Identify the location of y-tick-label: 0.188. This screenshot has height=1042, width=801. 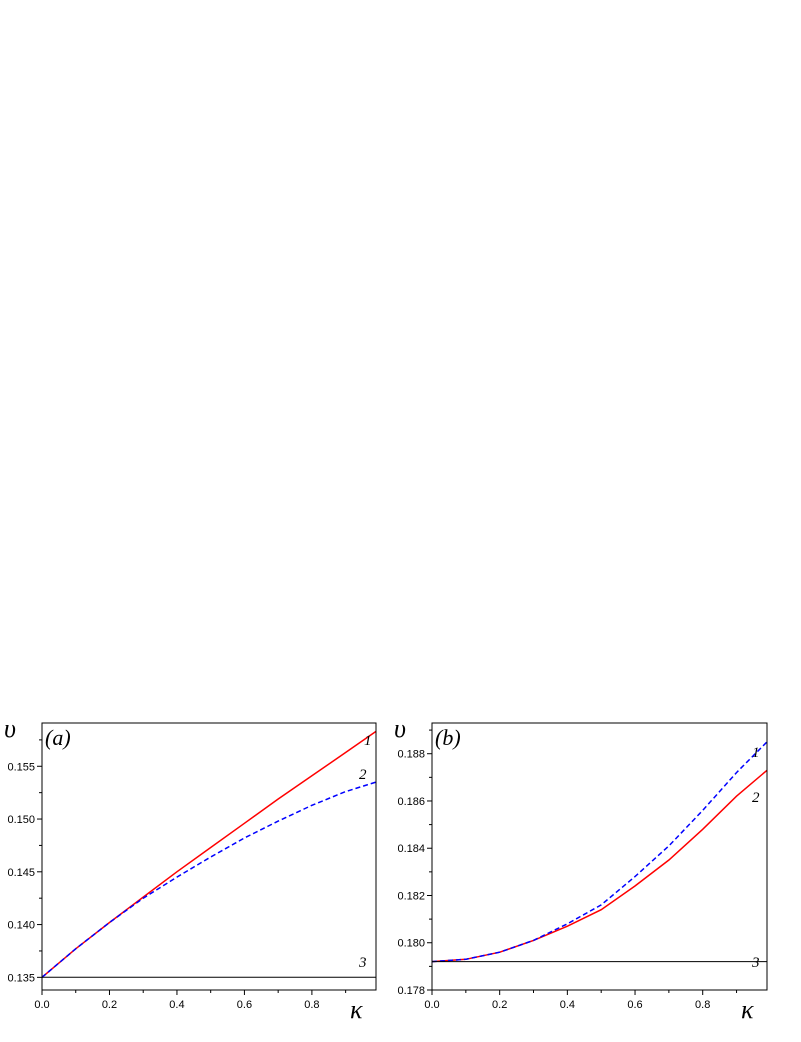
(411, 755).